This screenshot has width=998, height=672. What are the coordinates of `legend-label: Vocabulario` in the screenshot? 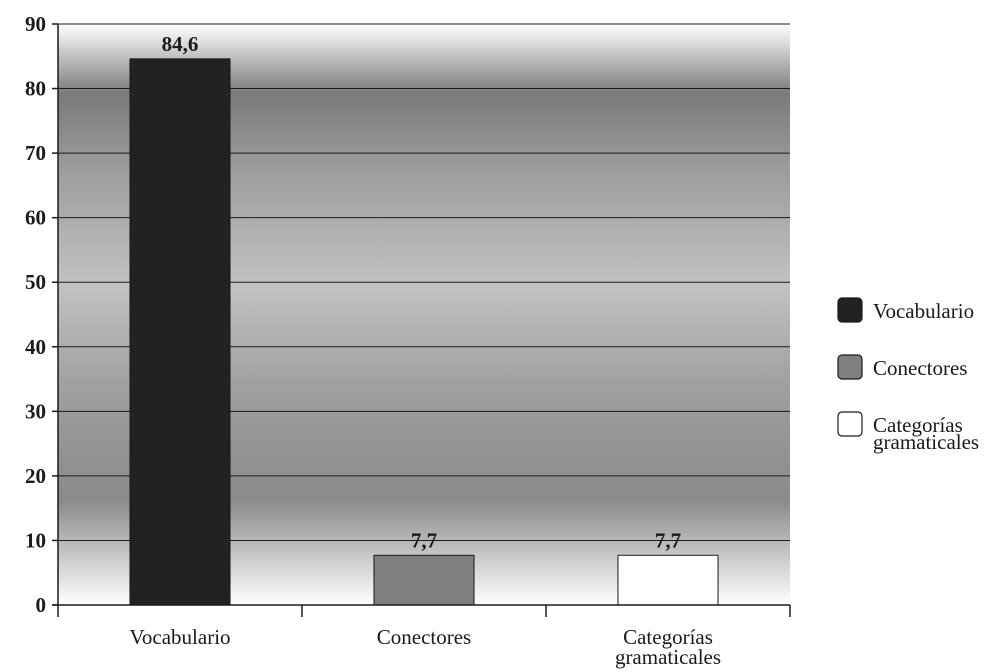 It's located at (923, 311).